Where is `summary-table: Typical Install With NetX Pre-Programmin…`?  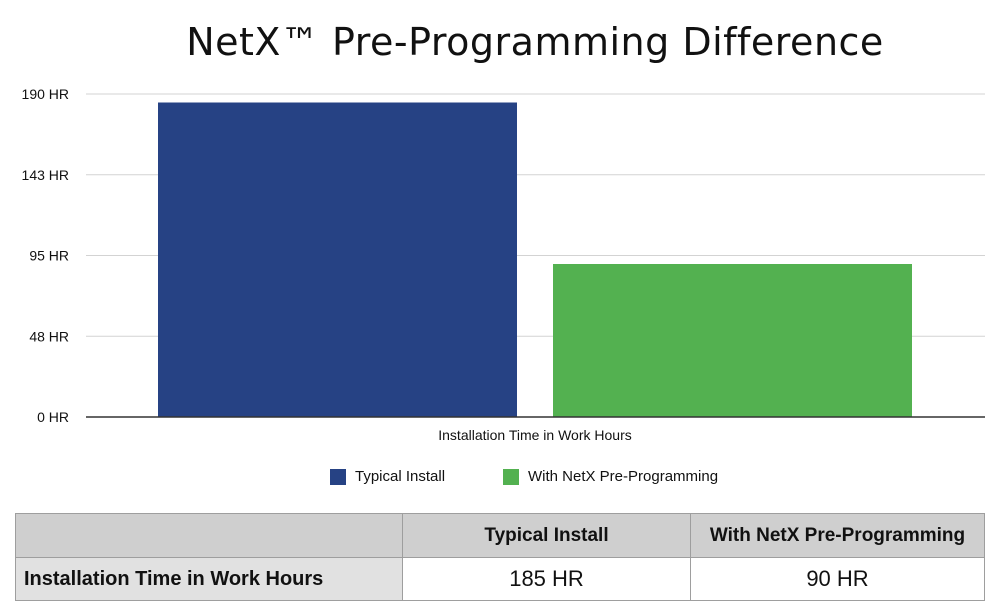
summary-table: Typical Install With NetX Pre-Programmin… is located at coordinates (500, 557).